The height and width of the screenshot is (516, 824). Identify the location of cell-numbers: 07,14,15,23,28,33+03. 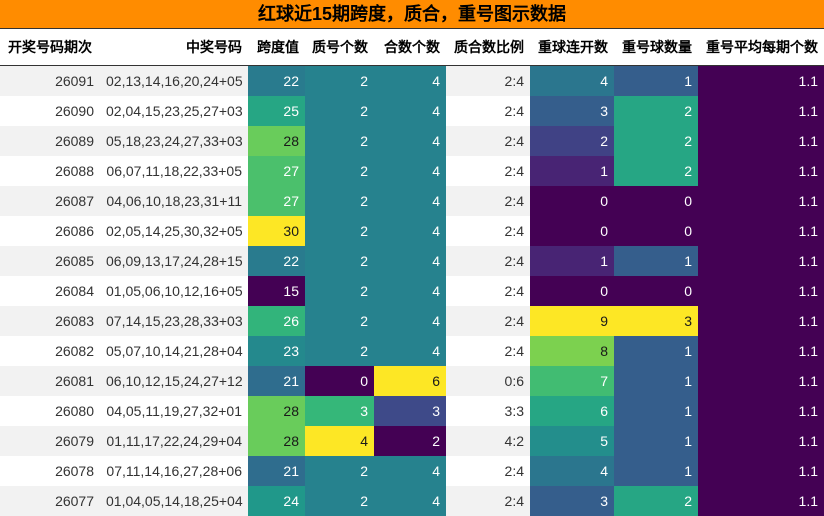
(174, 321).